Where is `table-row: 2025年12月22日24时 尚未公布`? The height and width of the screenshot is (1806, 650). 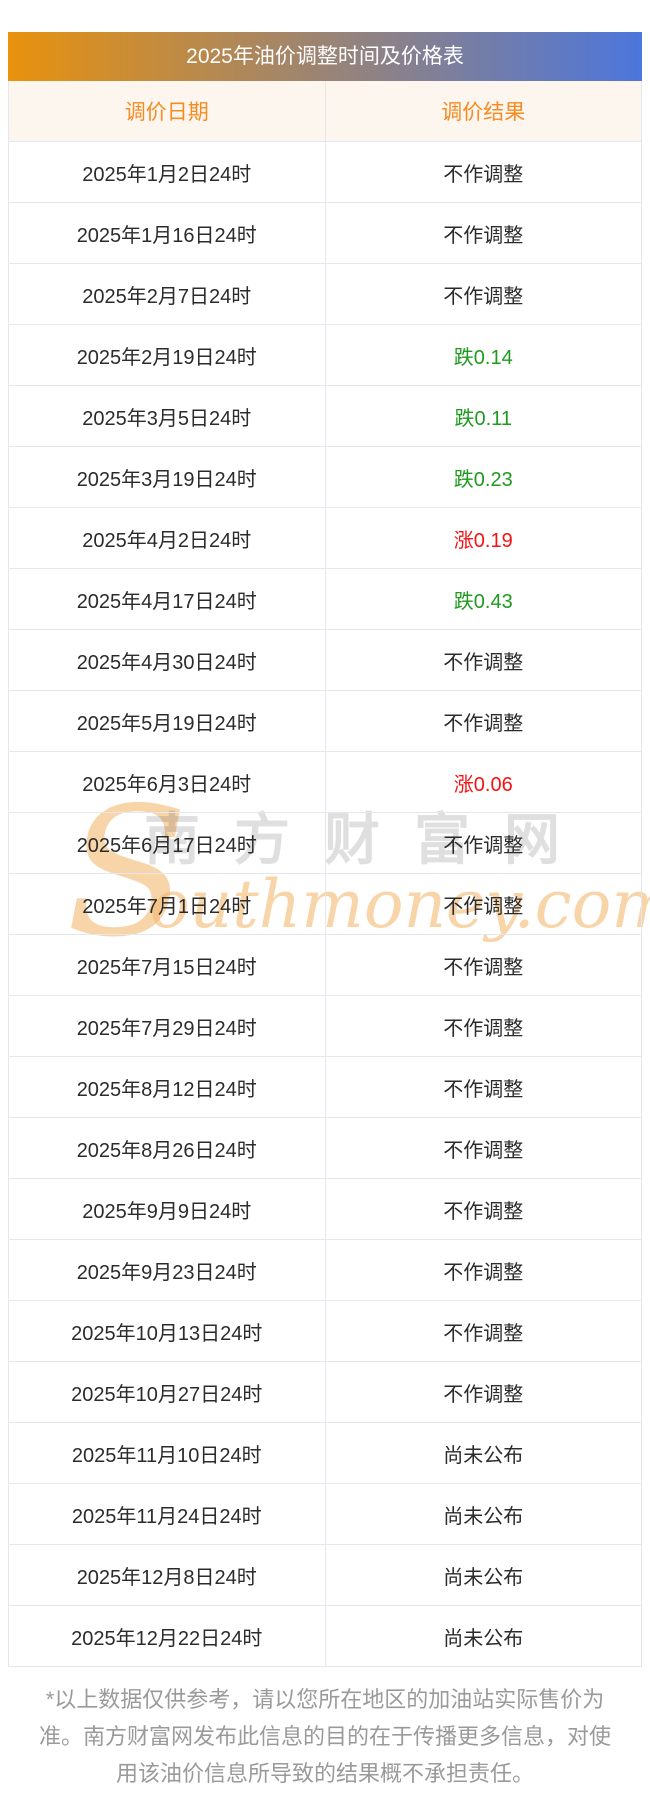
table-row: 2025年12月22日24时 尚未公布 is located at coordinates (325, 1636).